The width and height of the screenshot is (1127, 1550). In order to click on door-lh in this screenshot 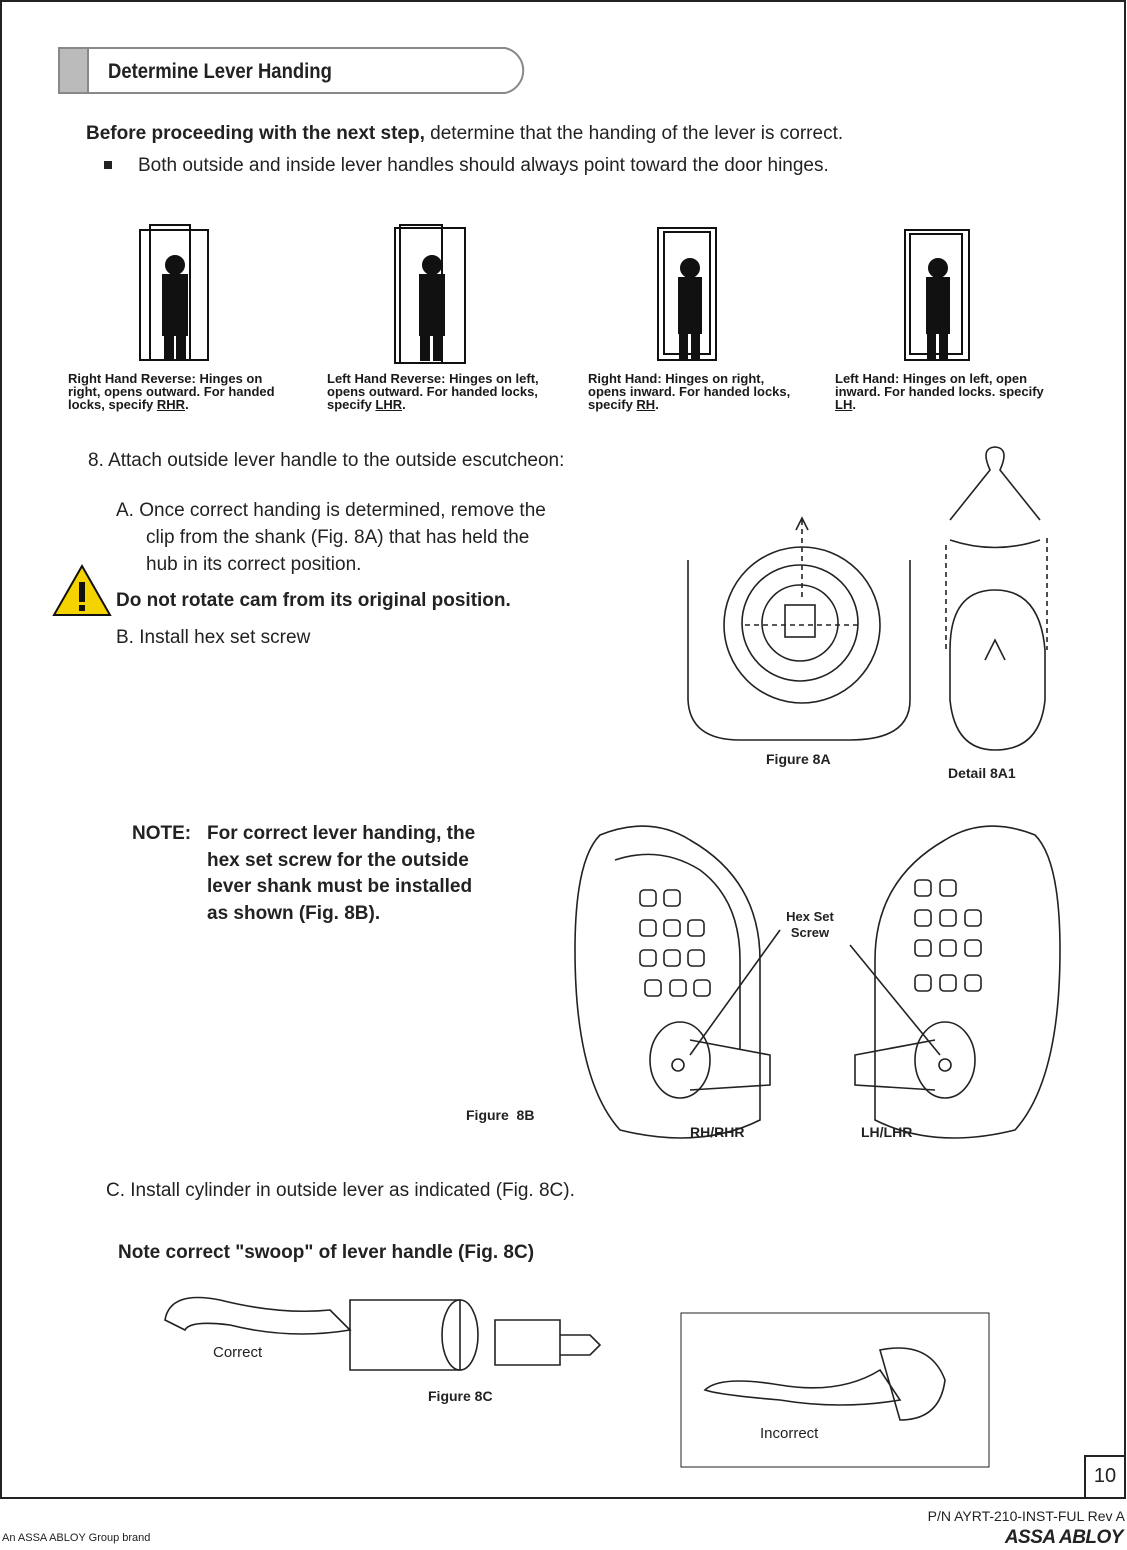, I will do `click(937, 295)`.